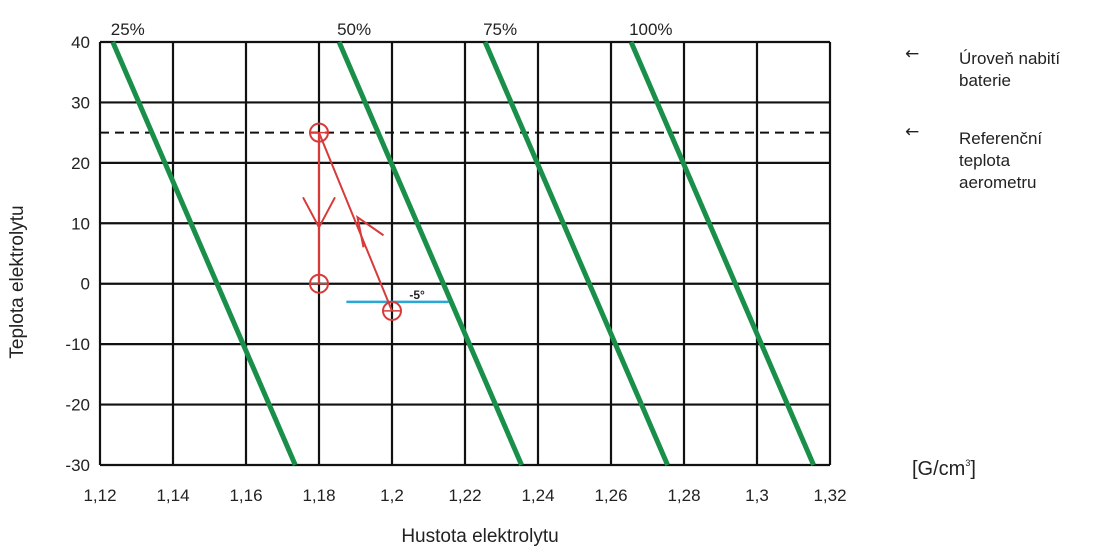  I want to click on example-path, so click(352, 221).